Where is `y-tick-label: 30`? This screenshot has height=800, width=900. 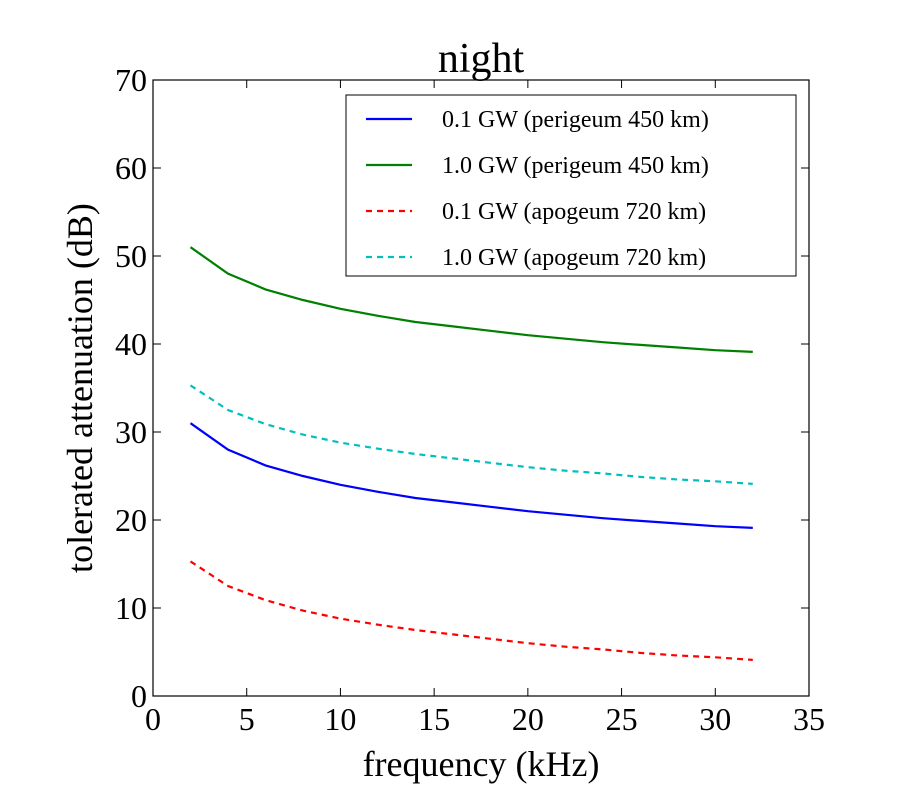 y-tick-label: 30 is located at coordinates (131, 432).